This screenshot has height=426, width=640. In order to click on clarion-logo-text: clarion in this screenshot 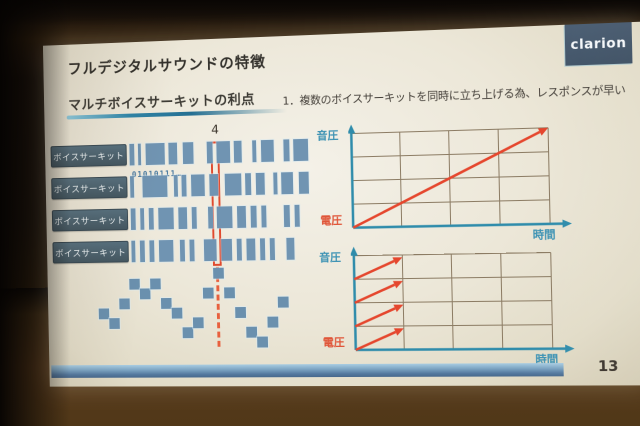, I will do `click(598, 44)`.